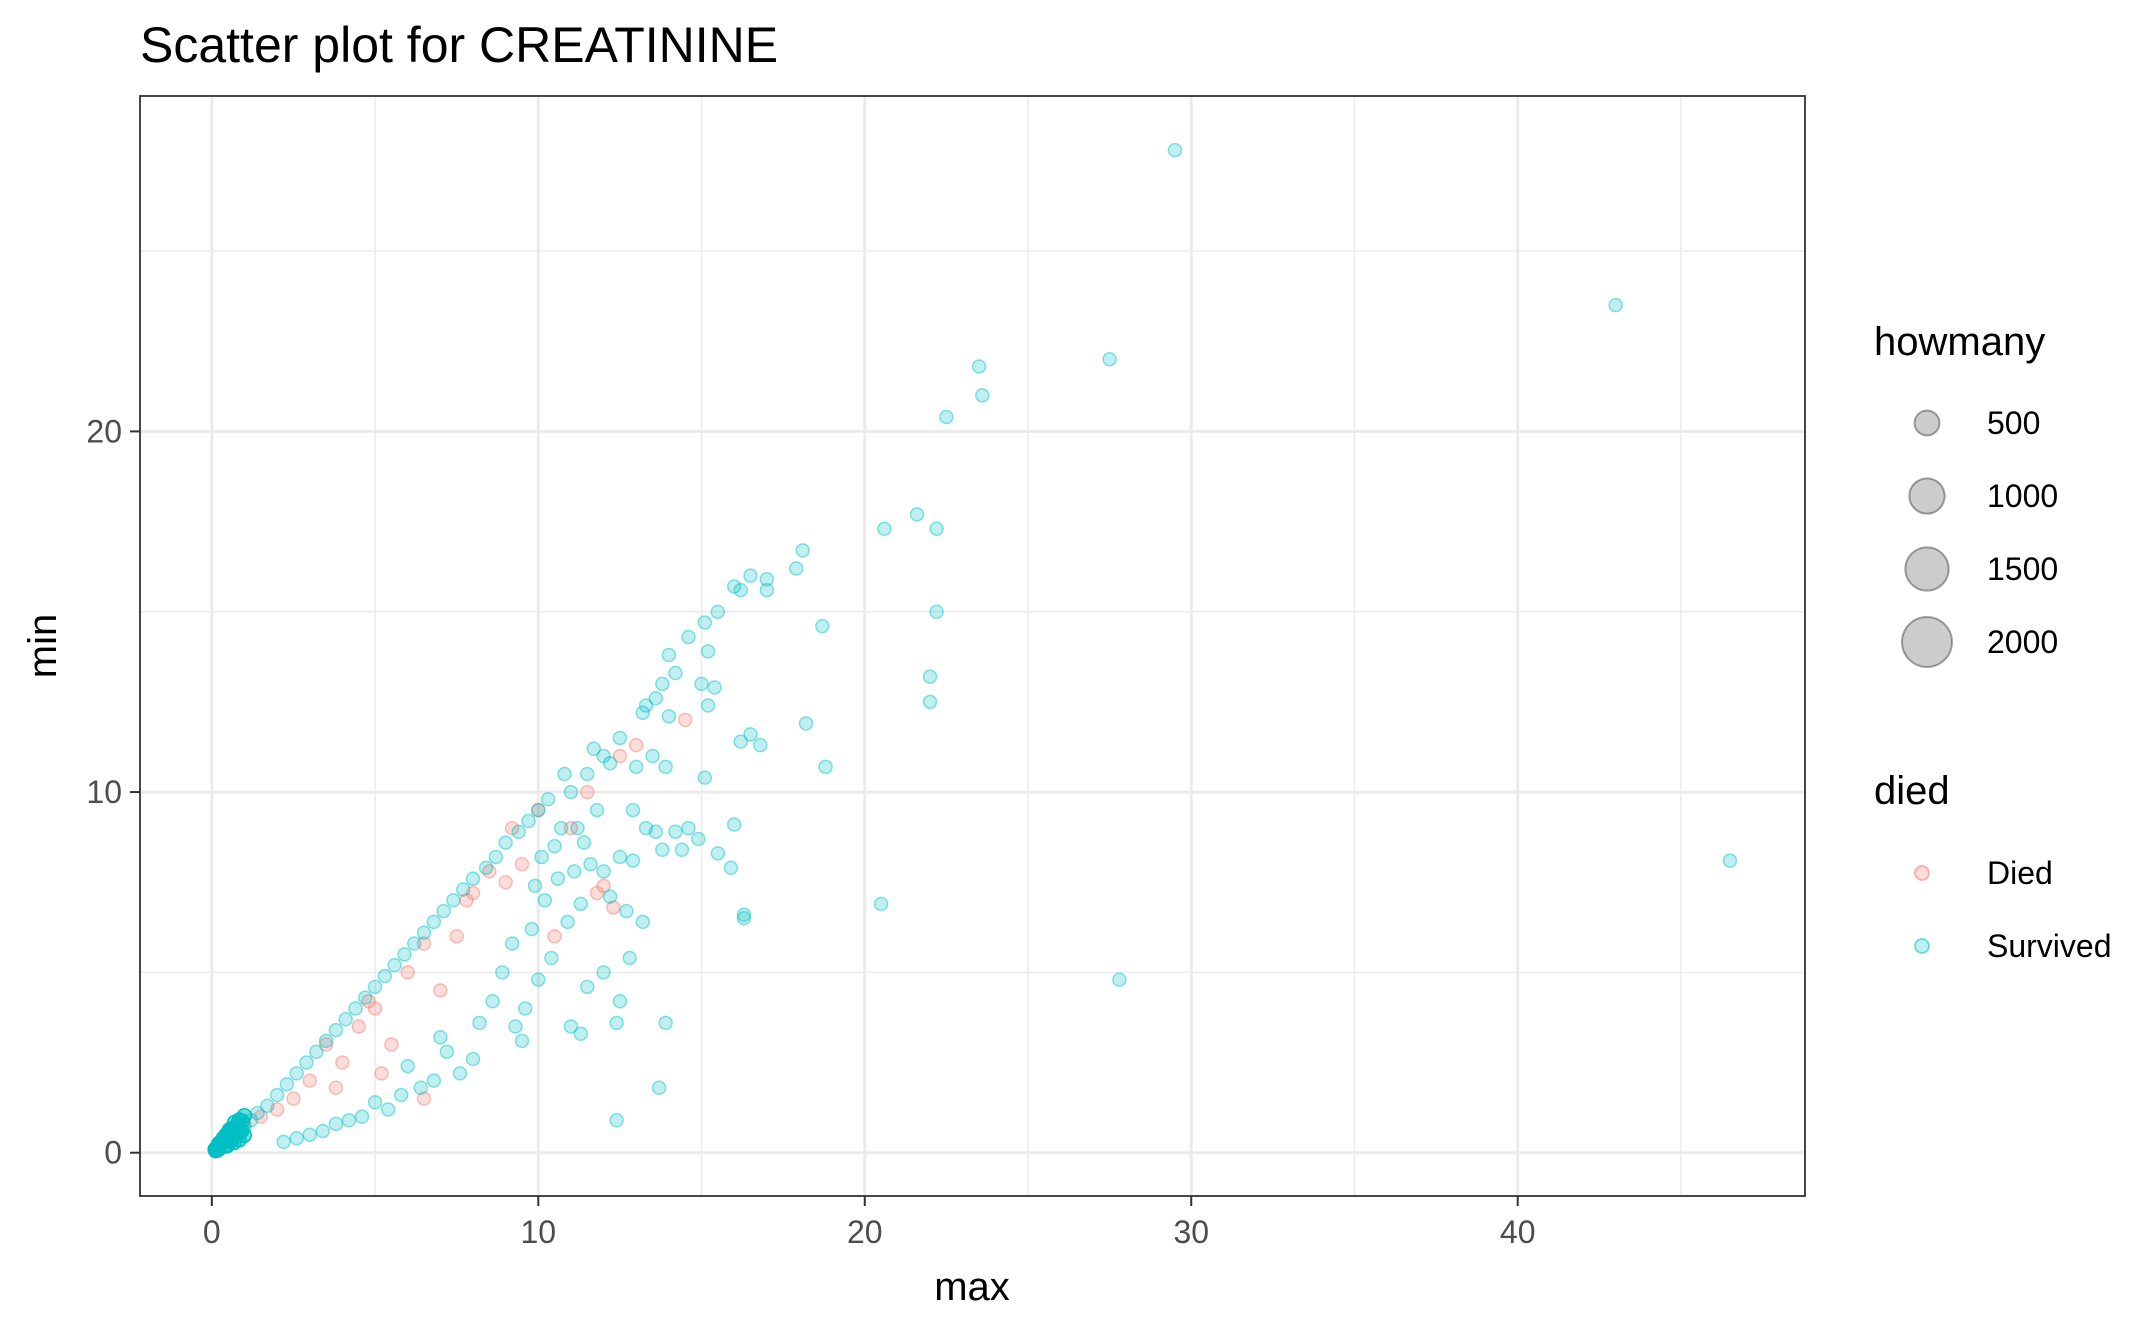 Image resolution: width=2146 pixels, height=1326 pixels. I want to click on x-tick-label: 10, so click(538, 1232).